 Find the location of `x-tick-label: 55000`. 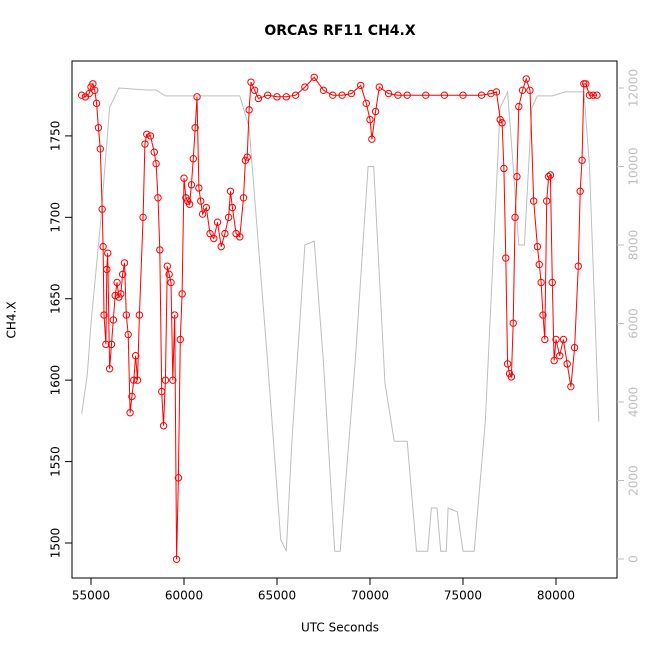

x-tick-label: 55000 is located at coordinates (91, 596).